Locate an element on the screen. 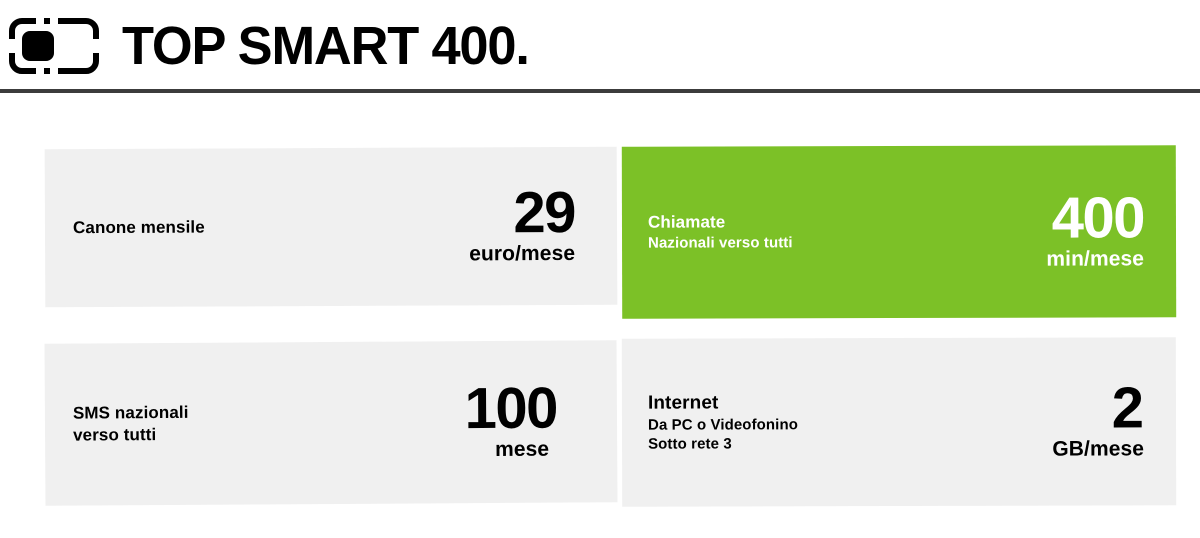 The image size is (1200, 538). card-sms-nazionali: SMS nazionali verso tutti 100 mese is located at coordinates (331, 423).